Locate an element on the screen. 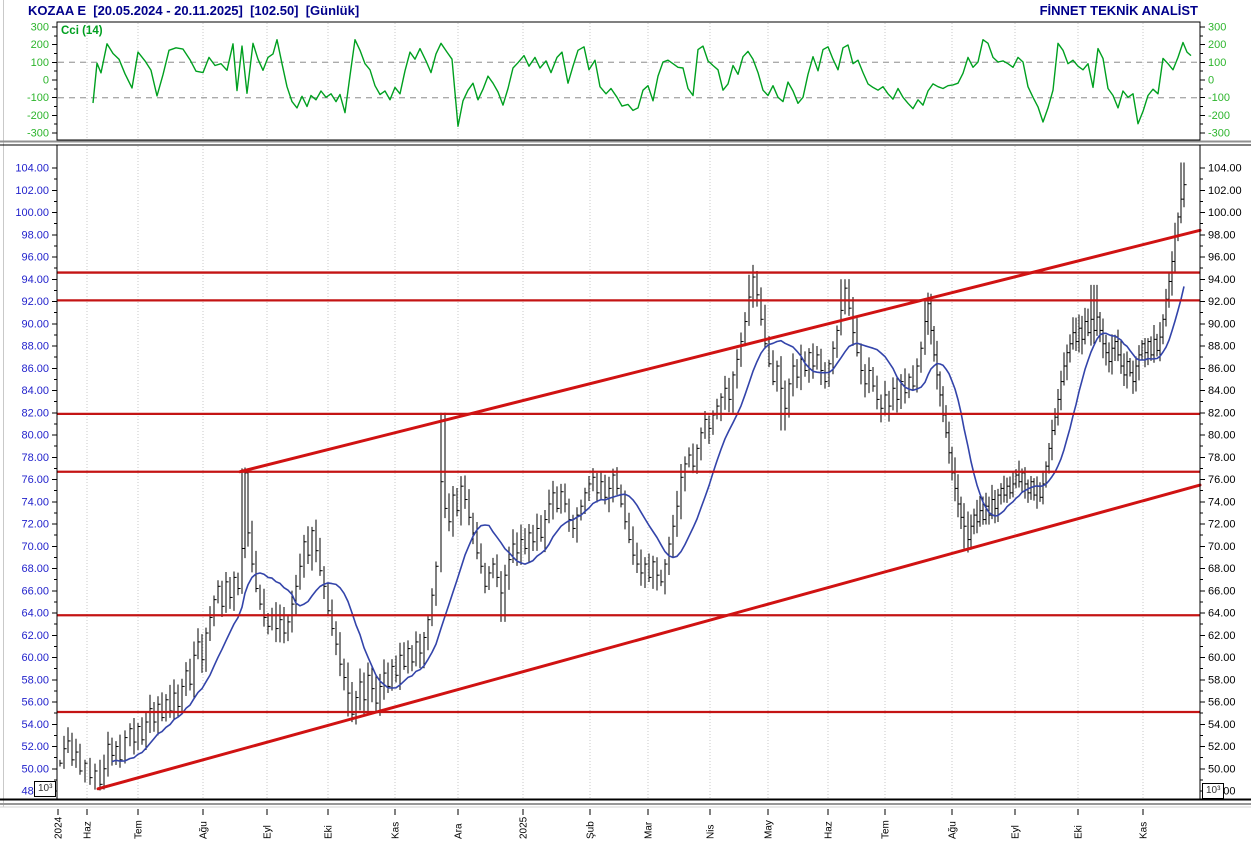  svg-text: 68.00 is located at coordinates (1222, 569).